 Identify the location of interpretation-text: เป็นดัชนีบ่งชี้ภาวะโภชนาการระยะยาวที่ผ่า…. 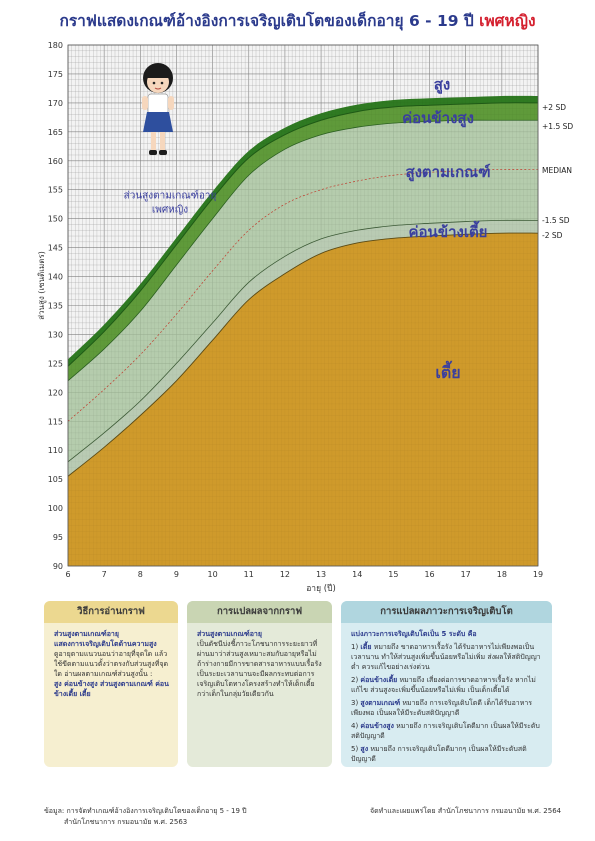
(259, 669).